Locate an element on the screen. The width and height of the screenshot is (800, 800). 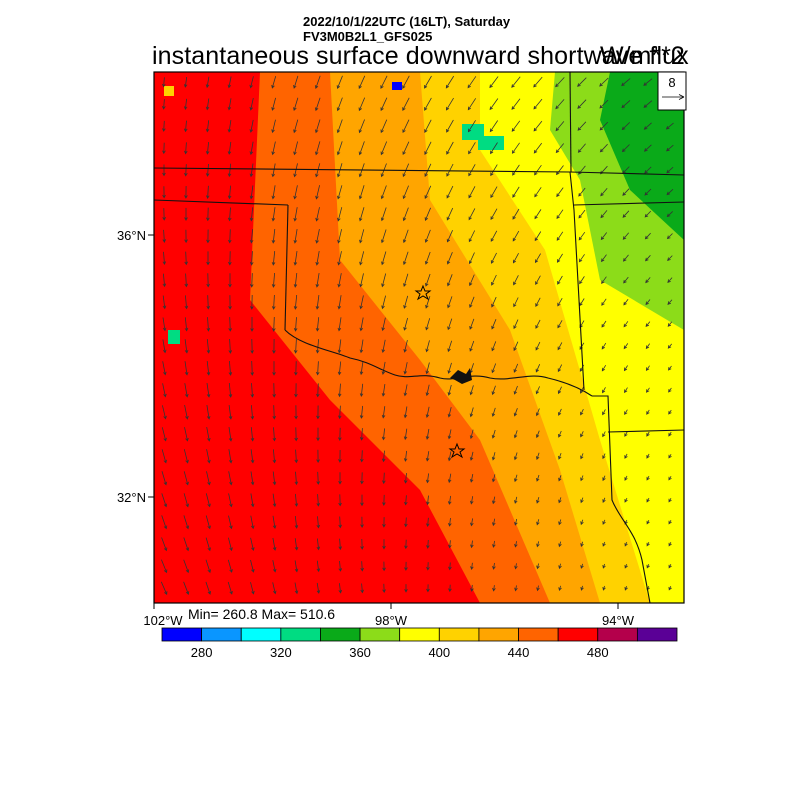
lake-texoma is located at coordinates (461, 376).